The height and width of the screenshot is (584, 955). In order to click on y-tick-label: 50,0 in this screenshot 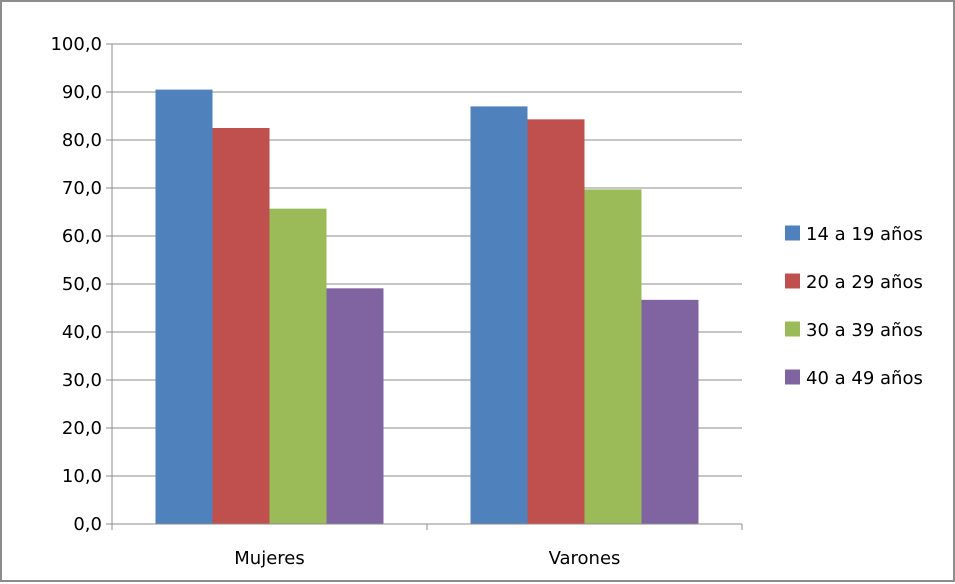, I will do `click(82, 284)`.